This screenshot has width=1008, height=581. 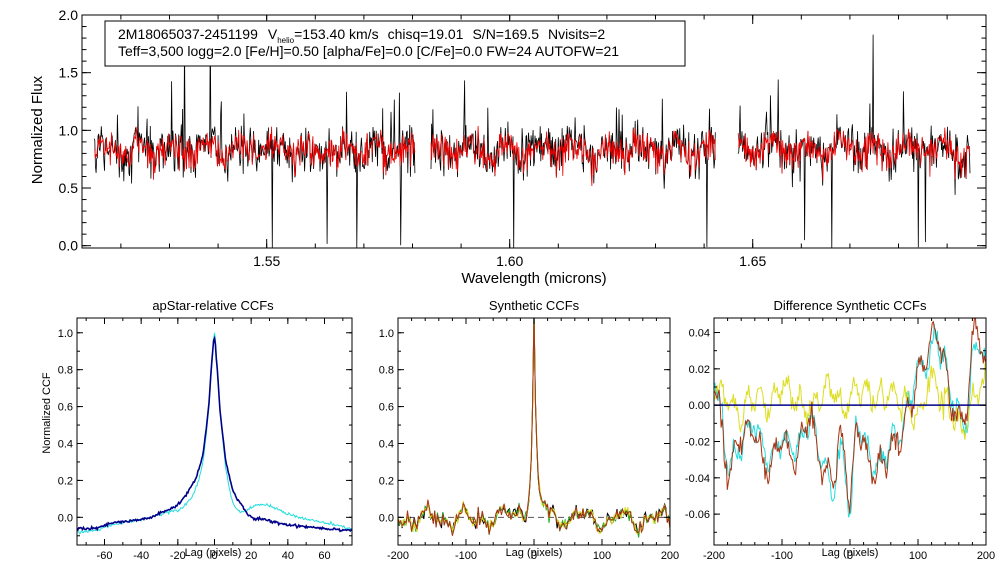 I want to click on apstar-ccf-data, so click(x=214, y=434).